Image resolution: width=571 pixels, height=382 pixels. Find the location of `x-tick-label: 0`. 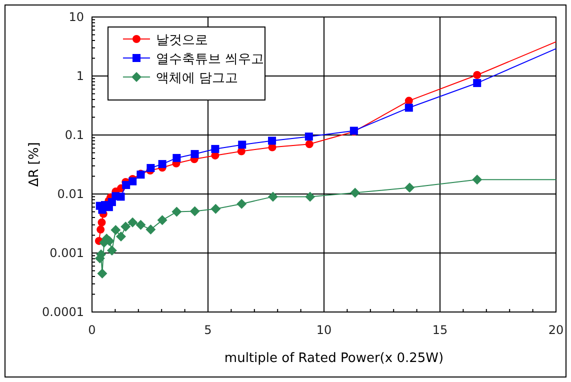

x-tick-label: 0 is located at coordinates (92, 330).